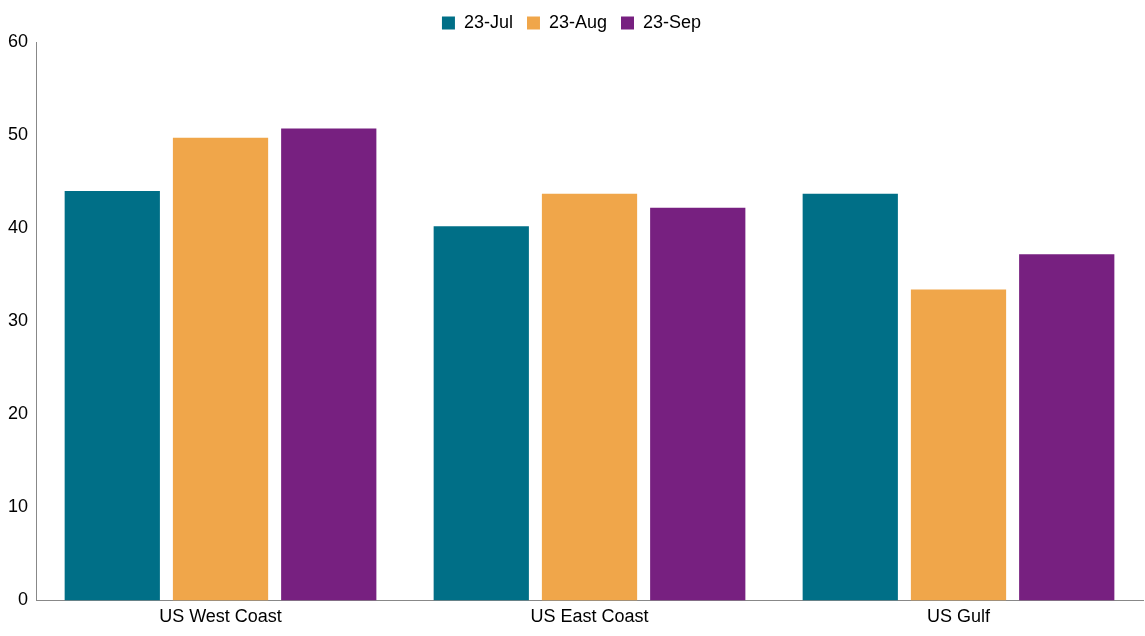 The width and height of the screenshot is (1145, 636). Describe the element at coordinates (23, 599) in the screenshot. I see `y-tick-label: 0` at that location.